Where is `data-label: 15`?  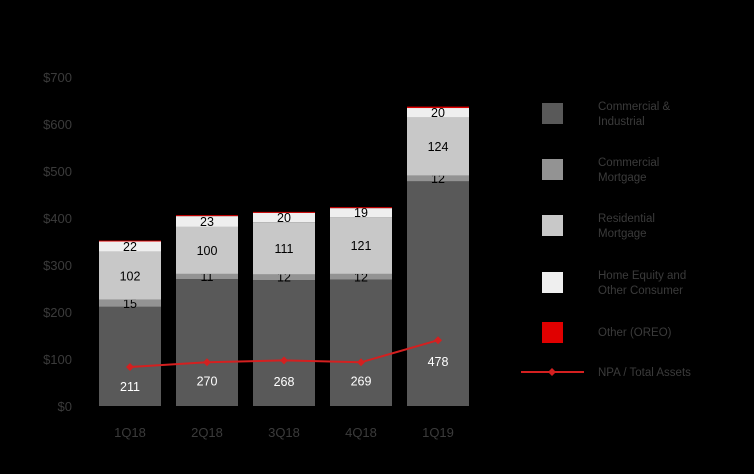
data-label: 15 is located at coordinates (130, 304).